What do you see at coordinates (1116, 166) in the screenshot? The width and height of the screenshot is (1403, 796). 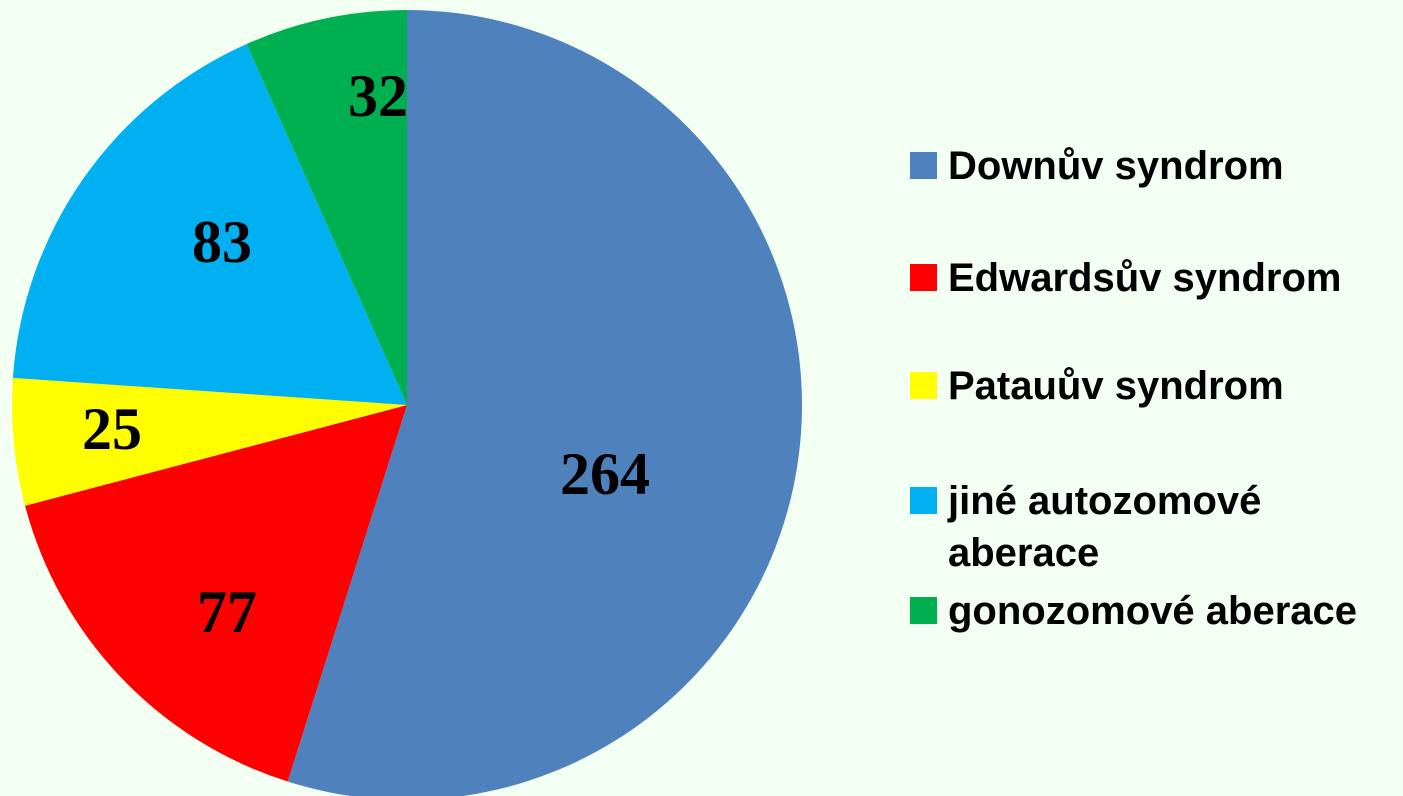 I see `legend-label: Downův syndrom` at bounding box center [1116, 166].